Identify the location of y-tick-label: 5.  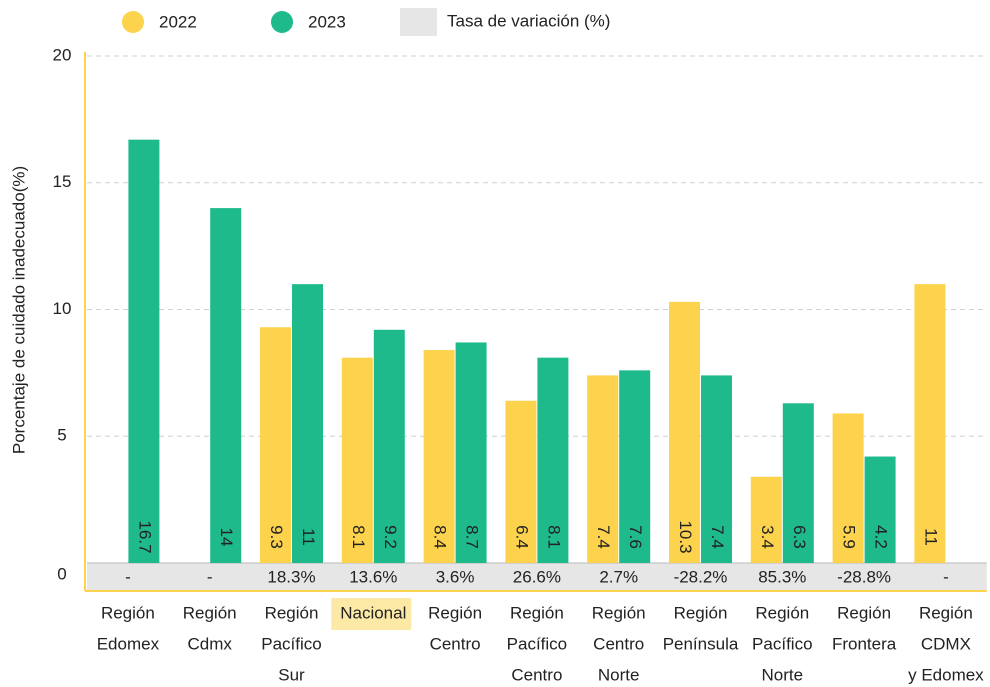
(61, 435).